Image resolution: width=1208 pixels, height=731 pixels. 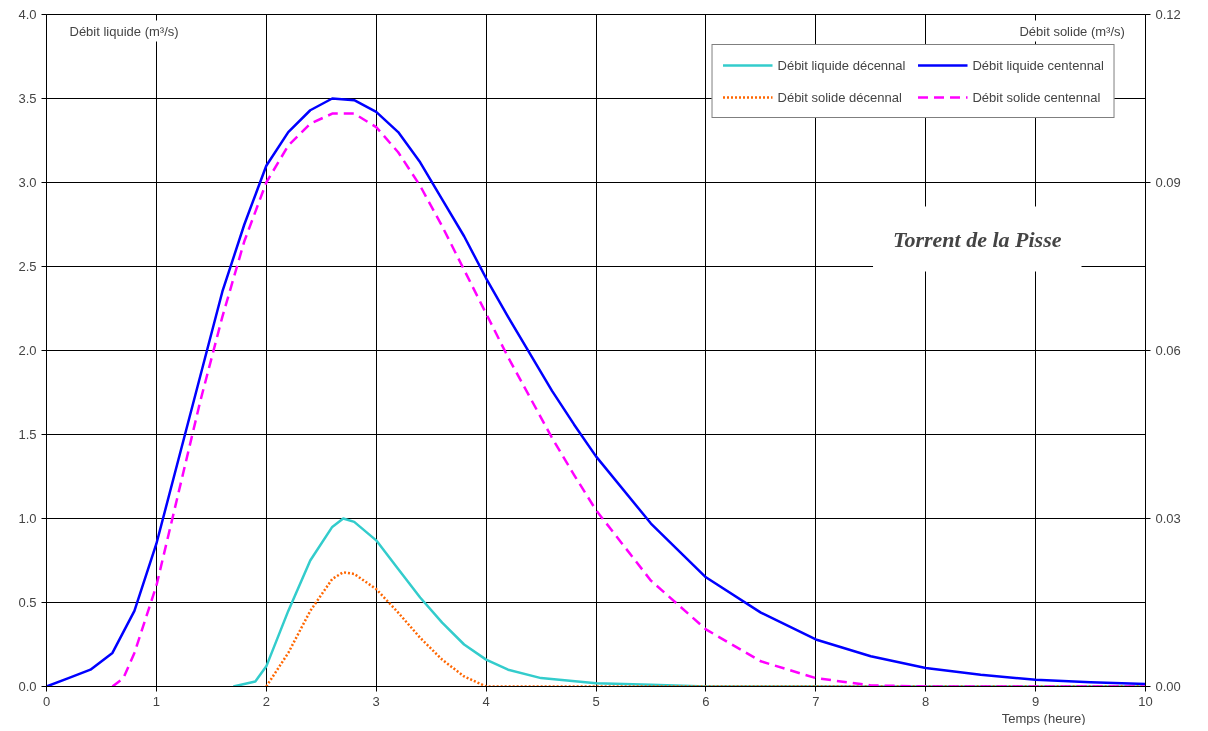 What do you see at coordinates (1168, 686) in the screenshot?
I see `y2-tick-label: 0.00` at bounding box center [1168, 686].